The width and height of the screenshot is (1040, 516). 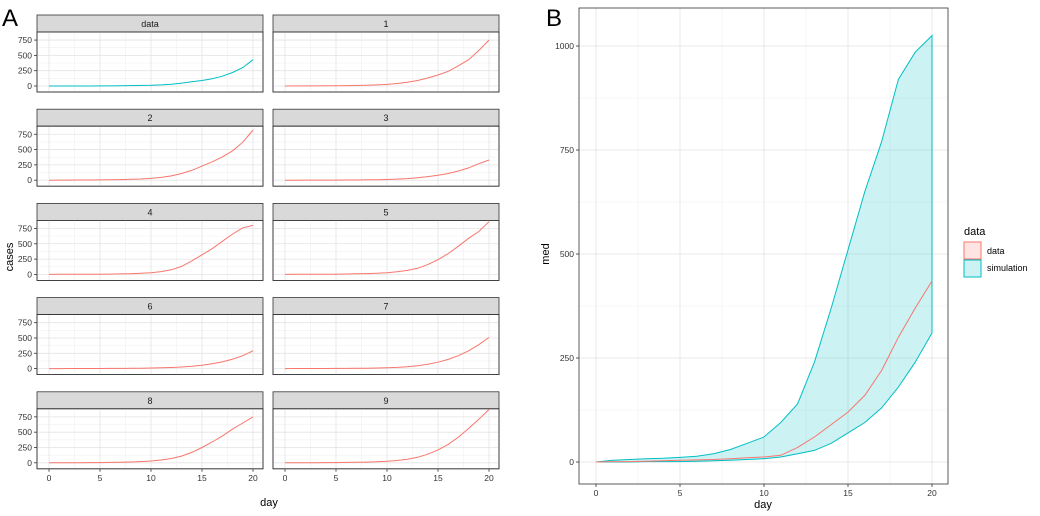 I want to click on facet-9: 9 0 5 10 15 20, so click(x=386, y=437).